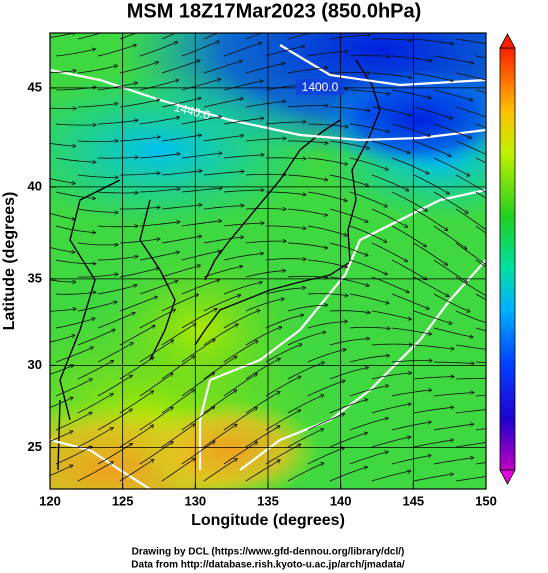  Describe the element at coordinates (268, 500) in the screenshot. I see `x-tick-label: 135` at that location.